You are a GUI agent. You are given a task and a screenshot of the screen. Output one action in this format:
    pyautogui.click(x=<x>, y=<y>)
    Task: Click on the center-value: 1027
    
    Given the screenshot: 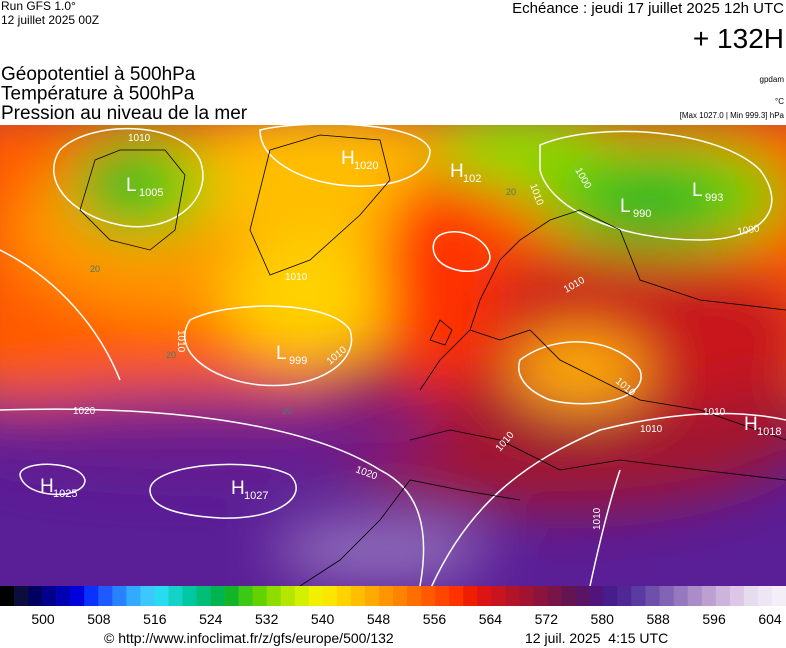 What is the action you would take?
    pyautogui.click(x=256, y=496)
    